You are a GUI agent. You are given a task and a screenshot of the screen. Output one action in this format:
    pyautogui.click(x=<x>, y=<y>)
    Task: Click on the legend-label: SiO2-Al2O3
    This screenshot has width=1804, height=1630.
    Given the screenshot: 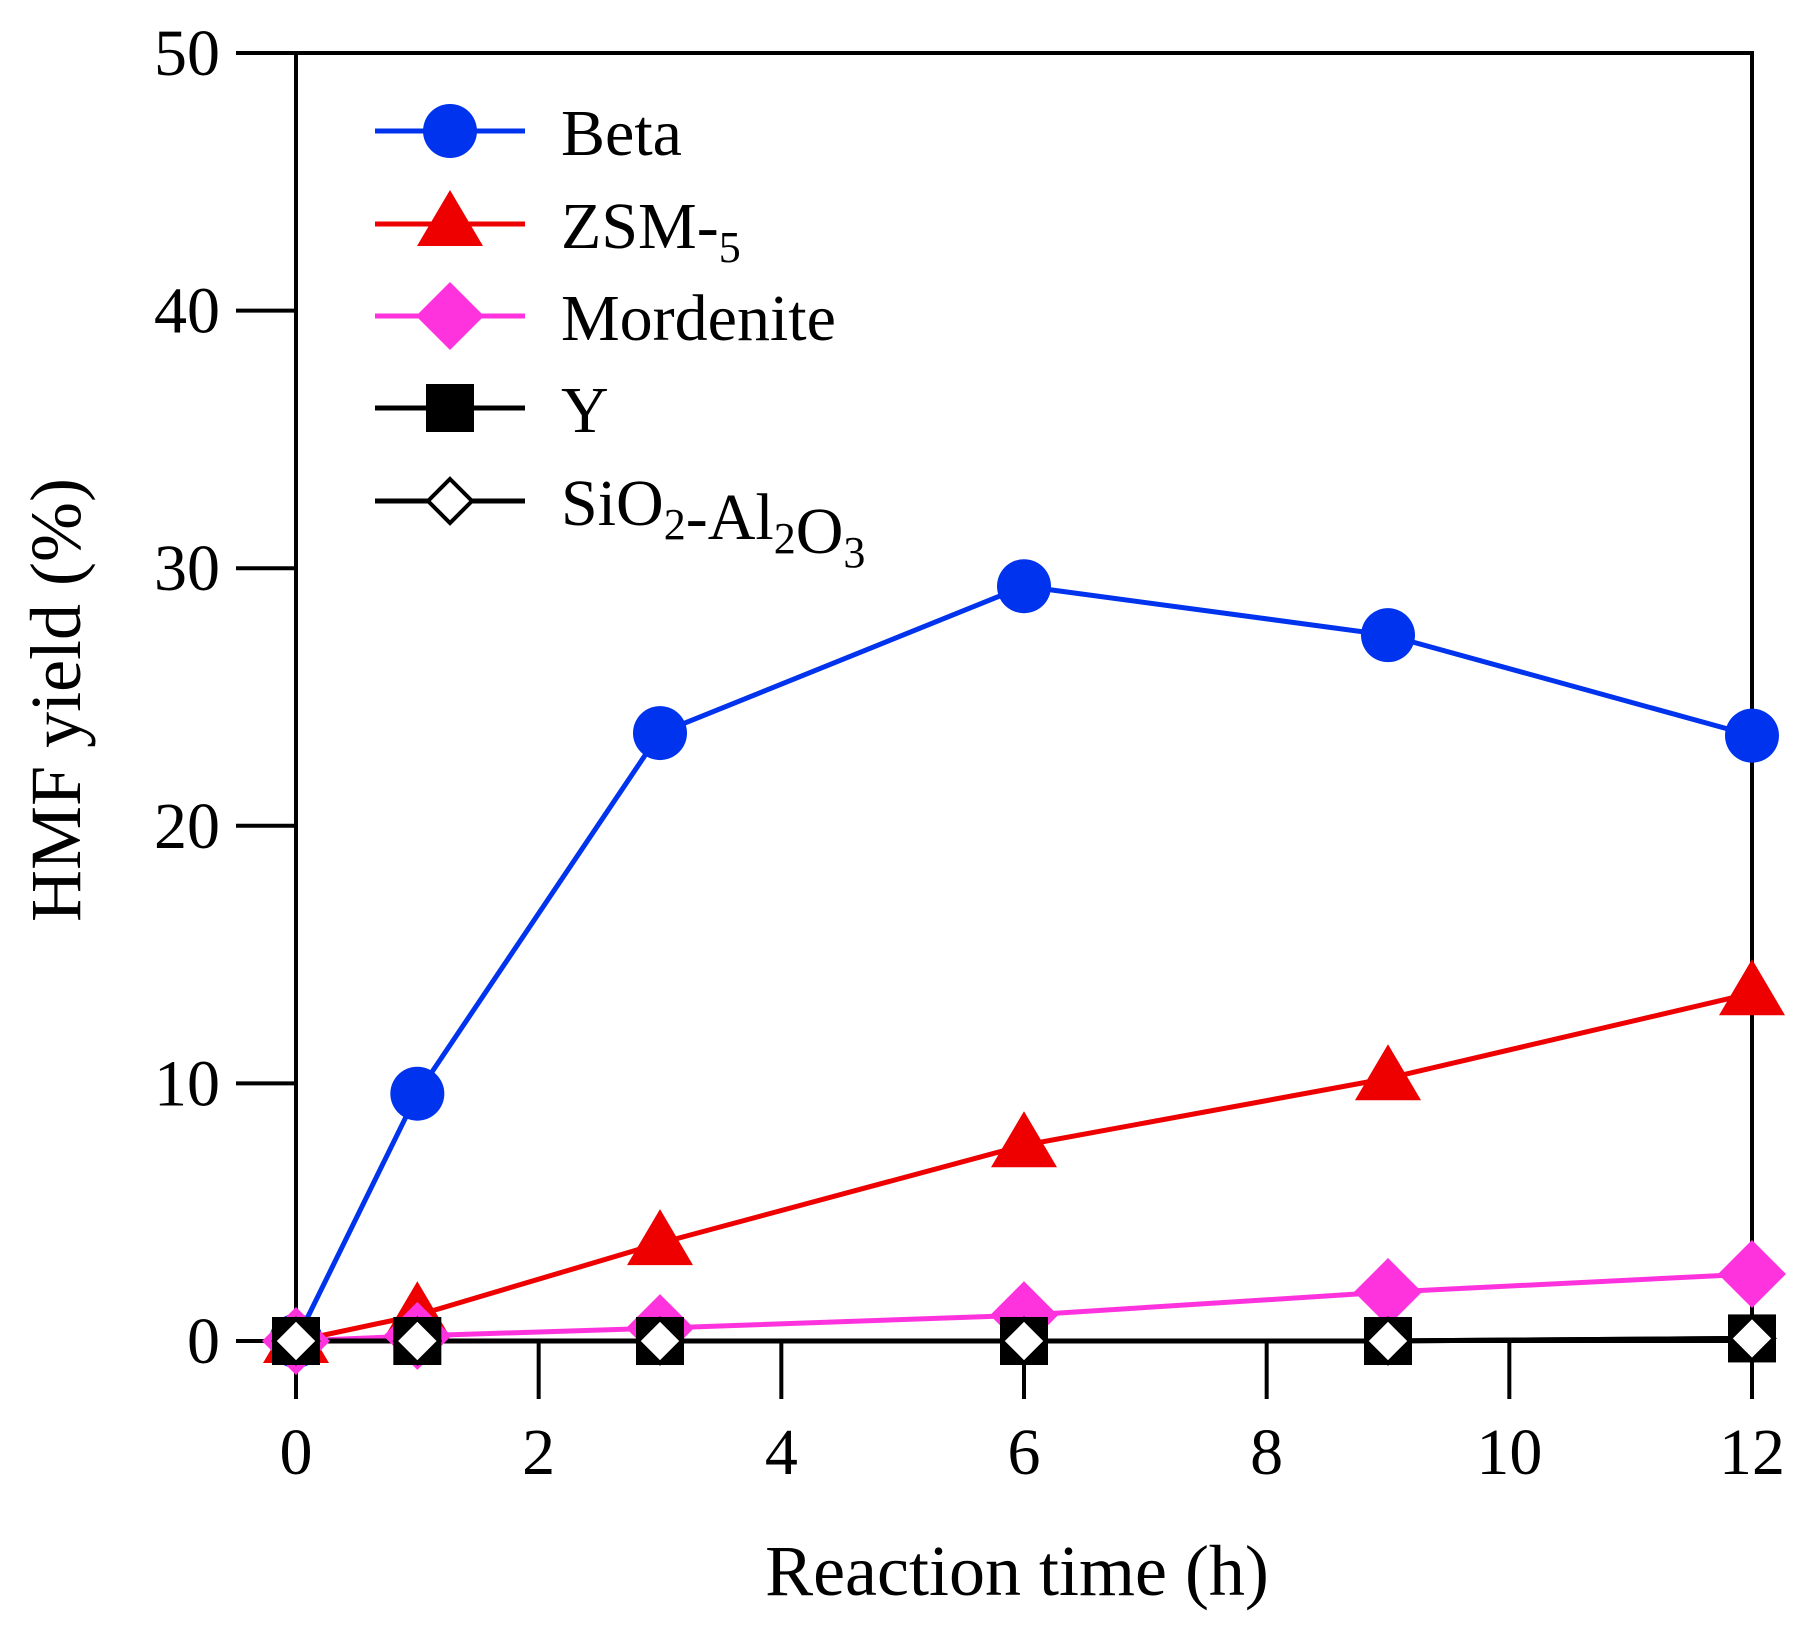 What is the action you would take?
    pyautogui.click(x=713, y=522)
    